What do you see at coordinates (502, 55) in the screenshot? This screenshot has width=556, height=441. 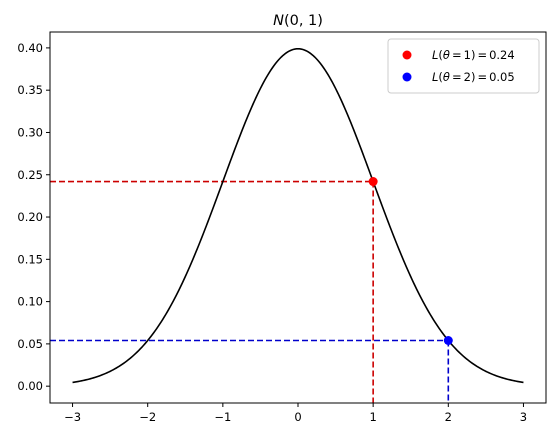 I see `legend-label-value: 0.24` at bounding box center [502, 55].